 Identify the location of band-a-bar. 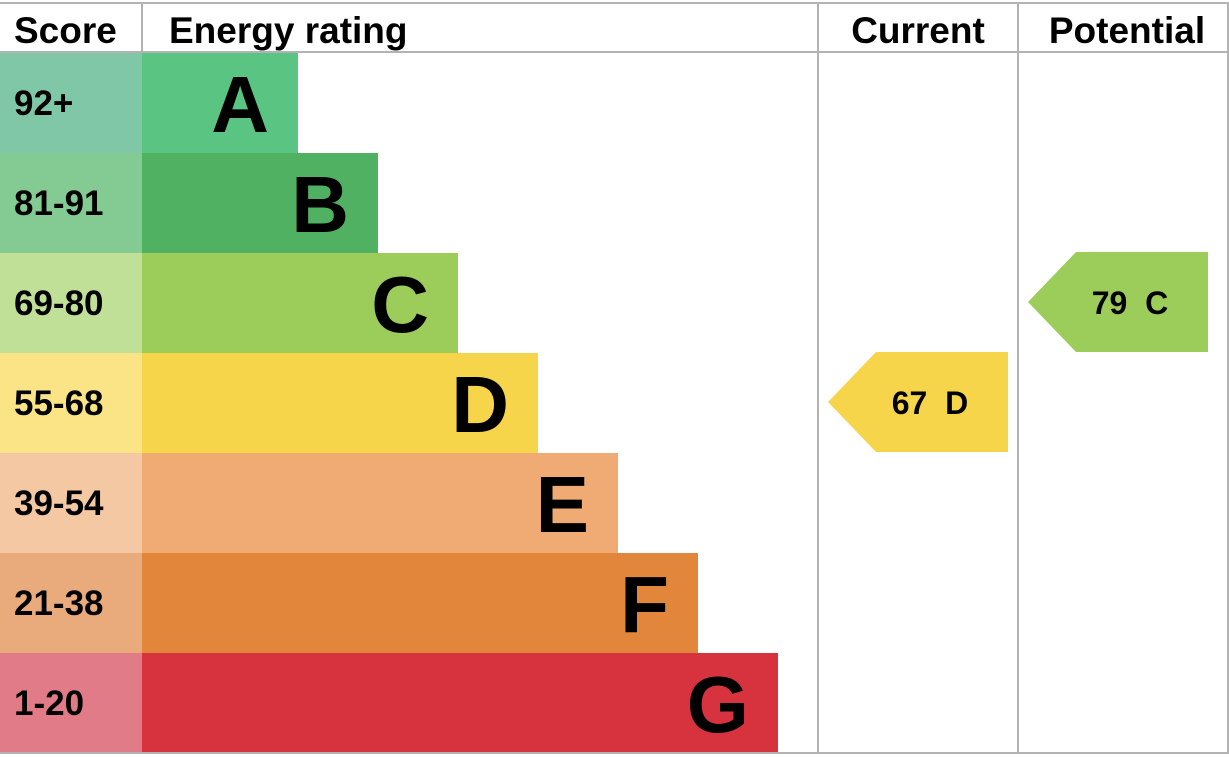
(220, 103).